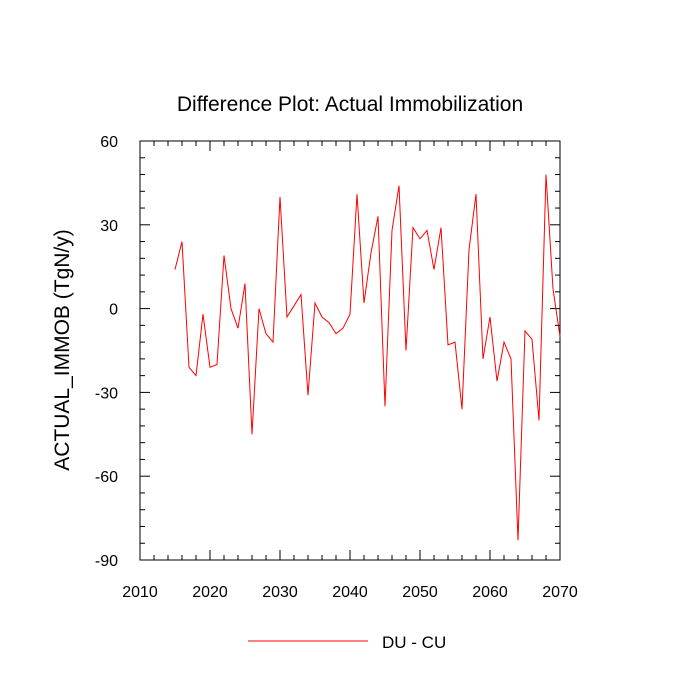 The width and height of the screenshot is (700, 700). What do you see at coordinates (210, 592) in the screenshot?
I see `x-tick-label: 2020` at bounding box center [210, 592].